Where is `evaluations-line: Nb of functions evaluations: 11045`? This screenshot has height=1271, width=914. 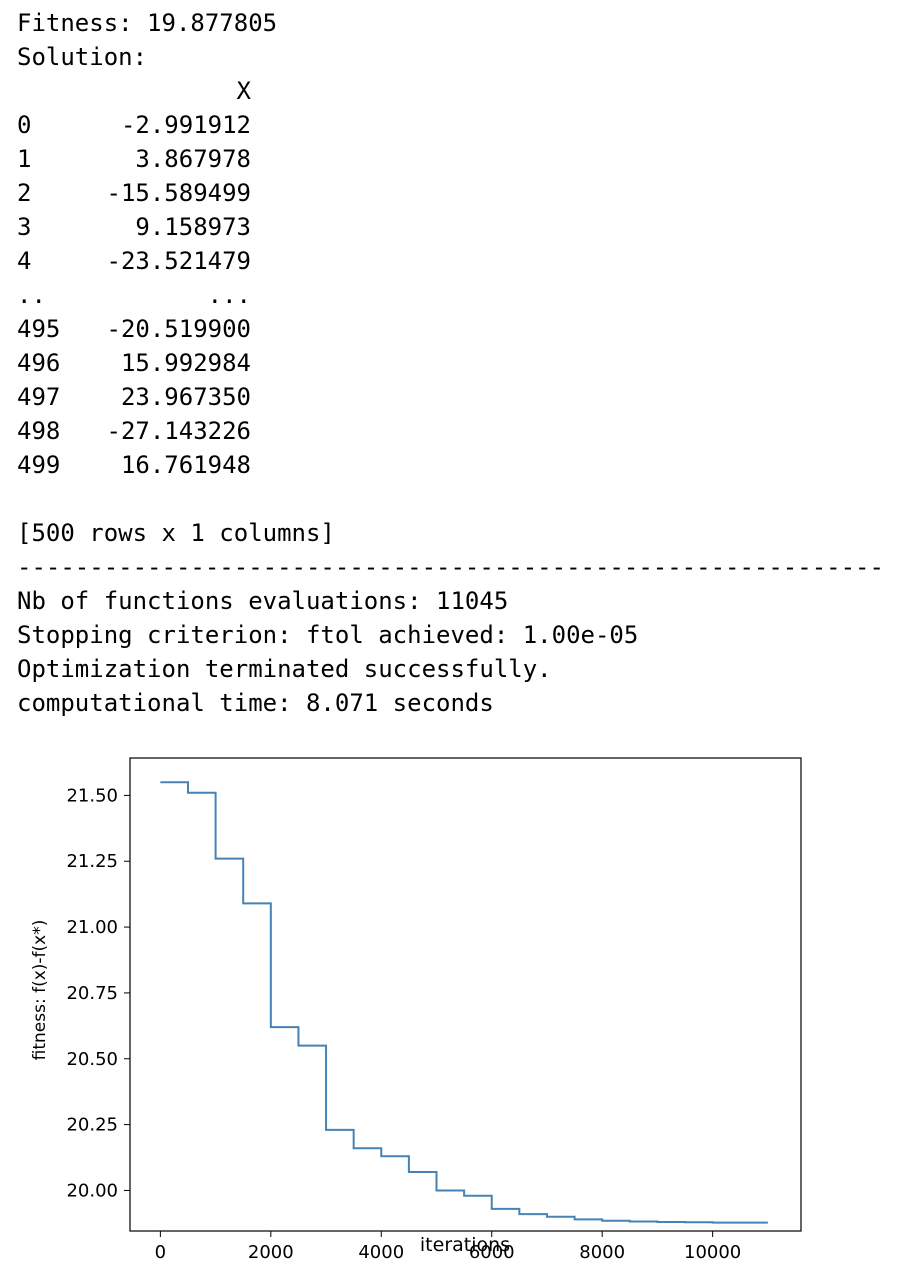 evaluations-line: Nb of functions evaluations: 11045 is located at coordinates (263, 601).